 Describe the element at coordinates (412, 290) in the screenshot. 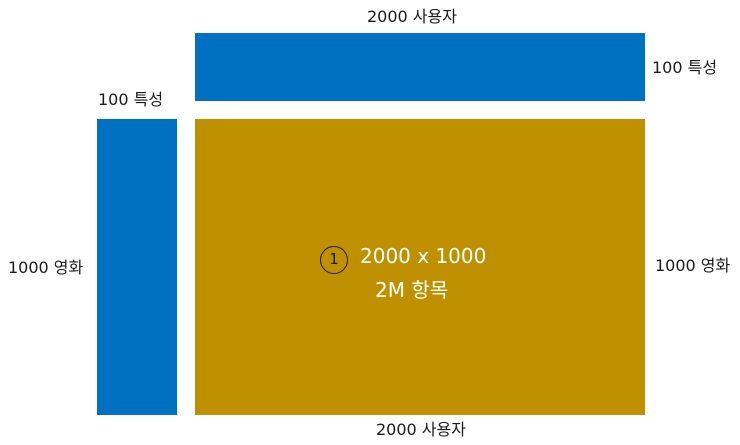

I see `matrix-items-text: 2M 항목` at that location.